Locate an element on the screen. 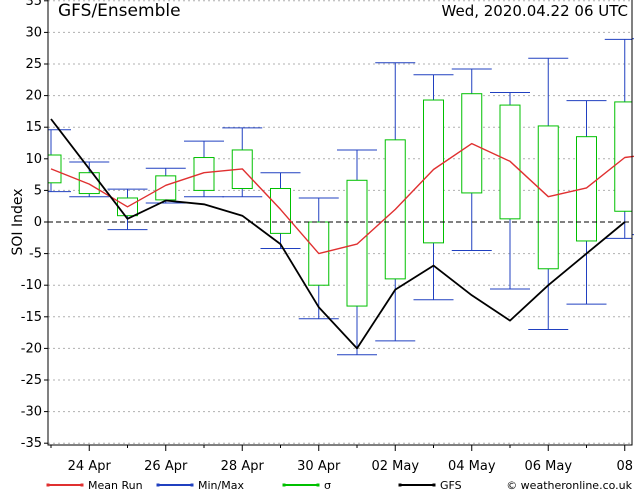 This screenshot has width=634, height=490. legend-label: Min/Max is located at coordinates (221, 484).